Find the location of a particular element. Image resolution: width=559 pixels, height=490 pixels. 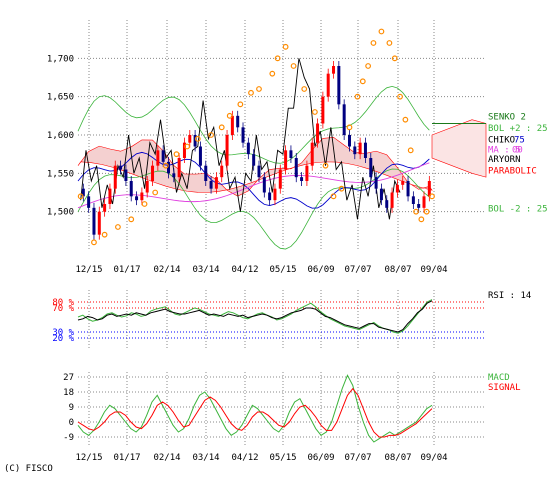

date-label: 05/15 is located at coordinates (282, 458).